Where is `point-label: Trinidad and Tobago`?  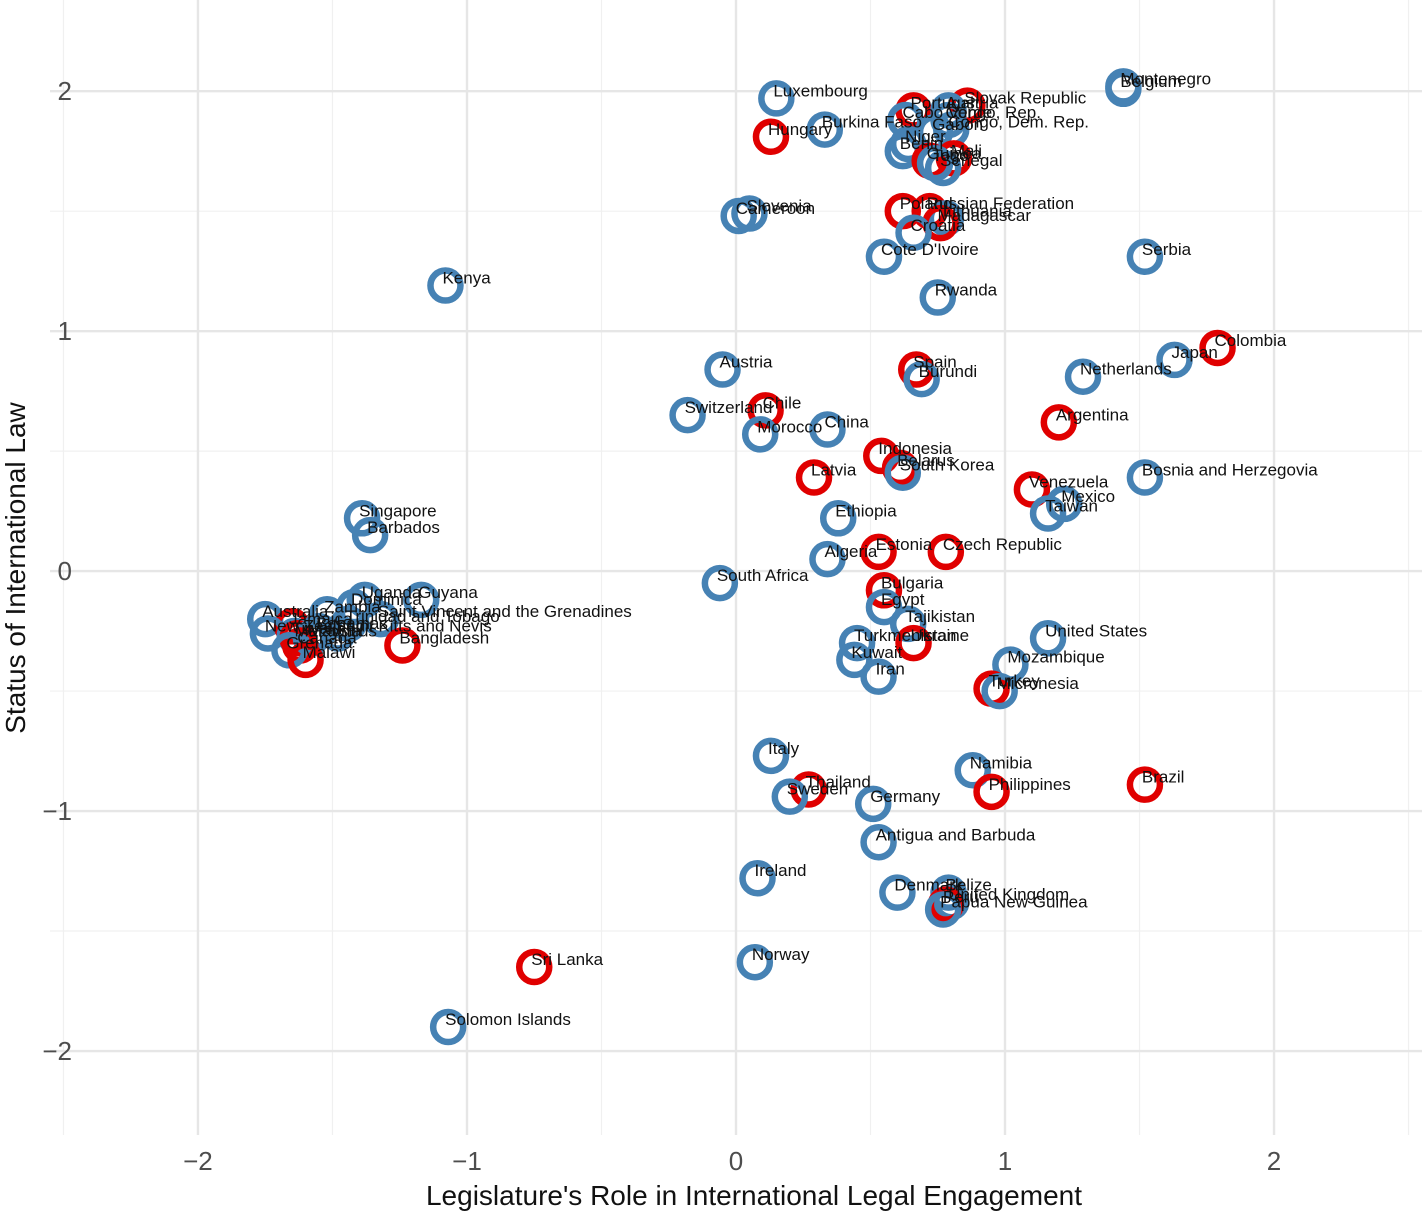 point-label: Trinidad and Tobago is located at coordinates (423, 616).